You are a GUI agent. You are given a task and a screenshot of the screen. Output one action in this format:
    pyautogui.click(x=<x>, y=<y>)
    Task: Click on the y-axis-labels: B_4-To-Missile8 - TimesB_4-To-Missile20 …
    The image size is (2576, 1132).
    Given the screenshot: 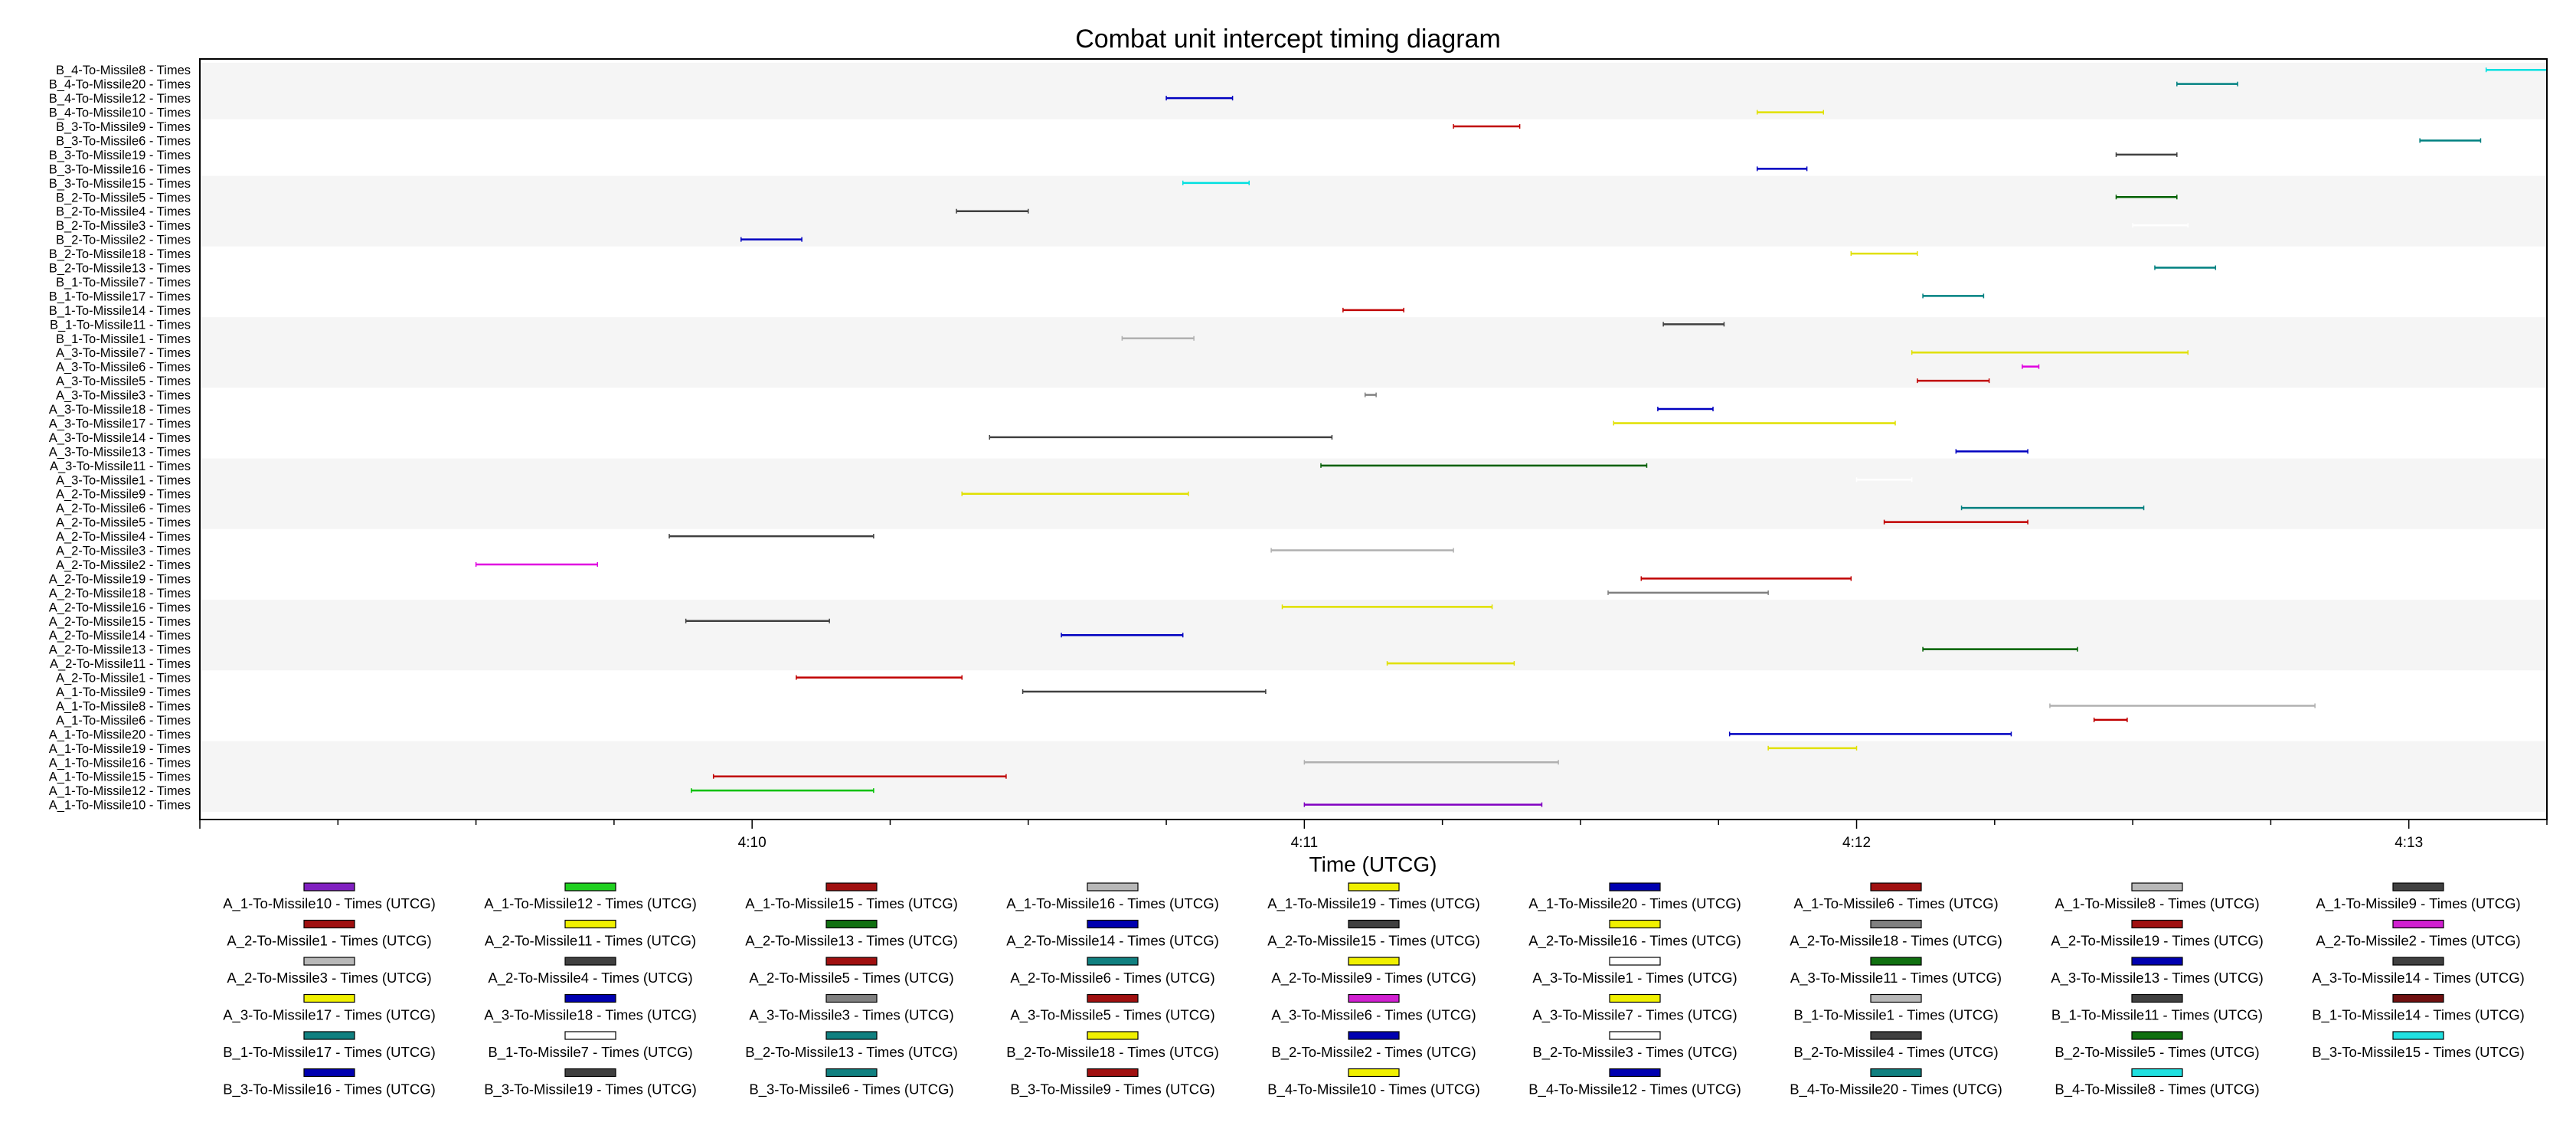 What is the action you would take?
    pyautogui.click(x=120, y=438)
    